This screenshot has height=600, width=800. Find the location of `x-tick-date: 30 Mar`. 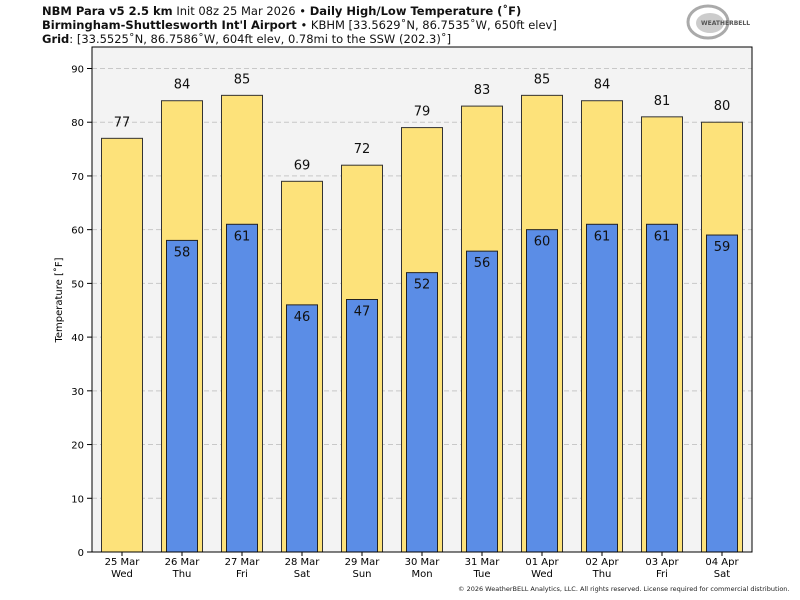

x-tick-date: 30 Mar is located at coordinates (423, 562).